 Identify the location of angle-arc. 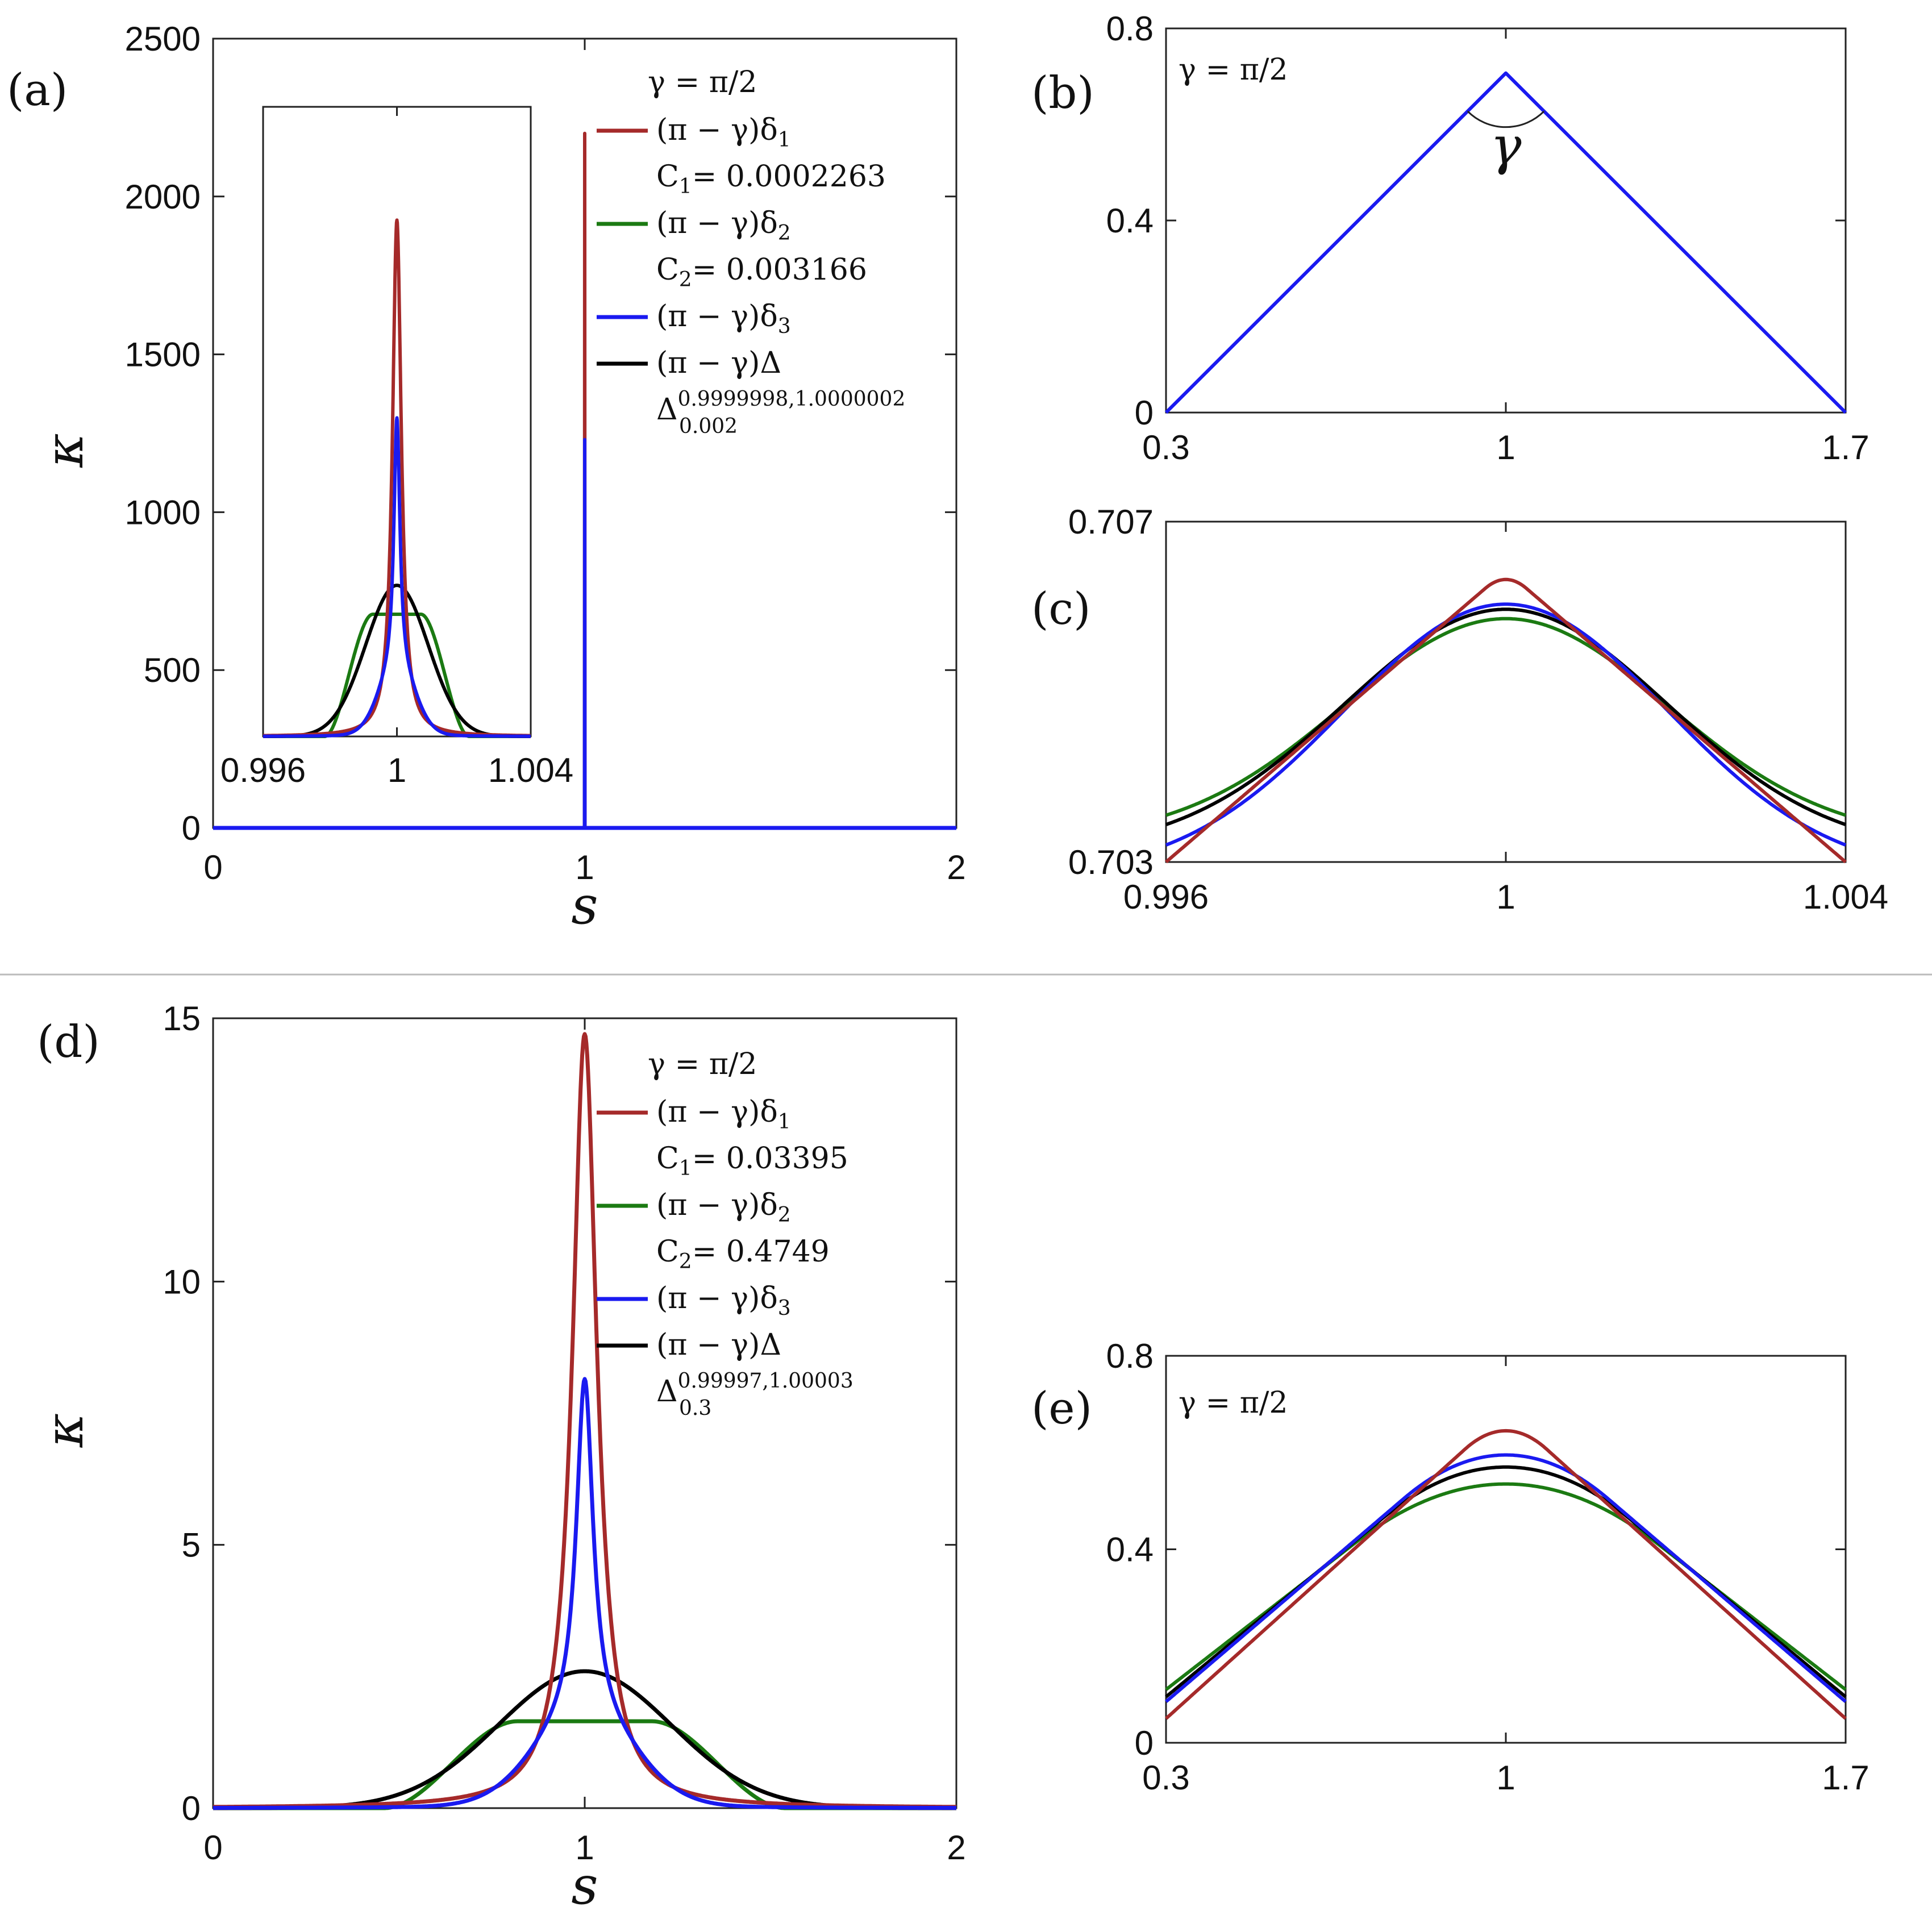
(1506, 119).